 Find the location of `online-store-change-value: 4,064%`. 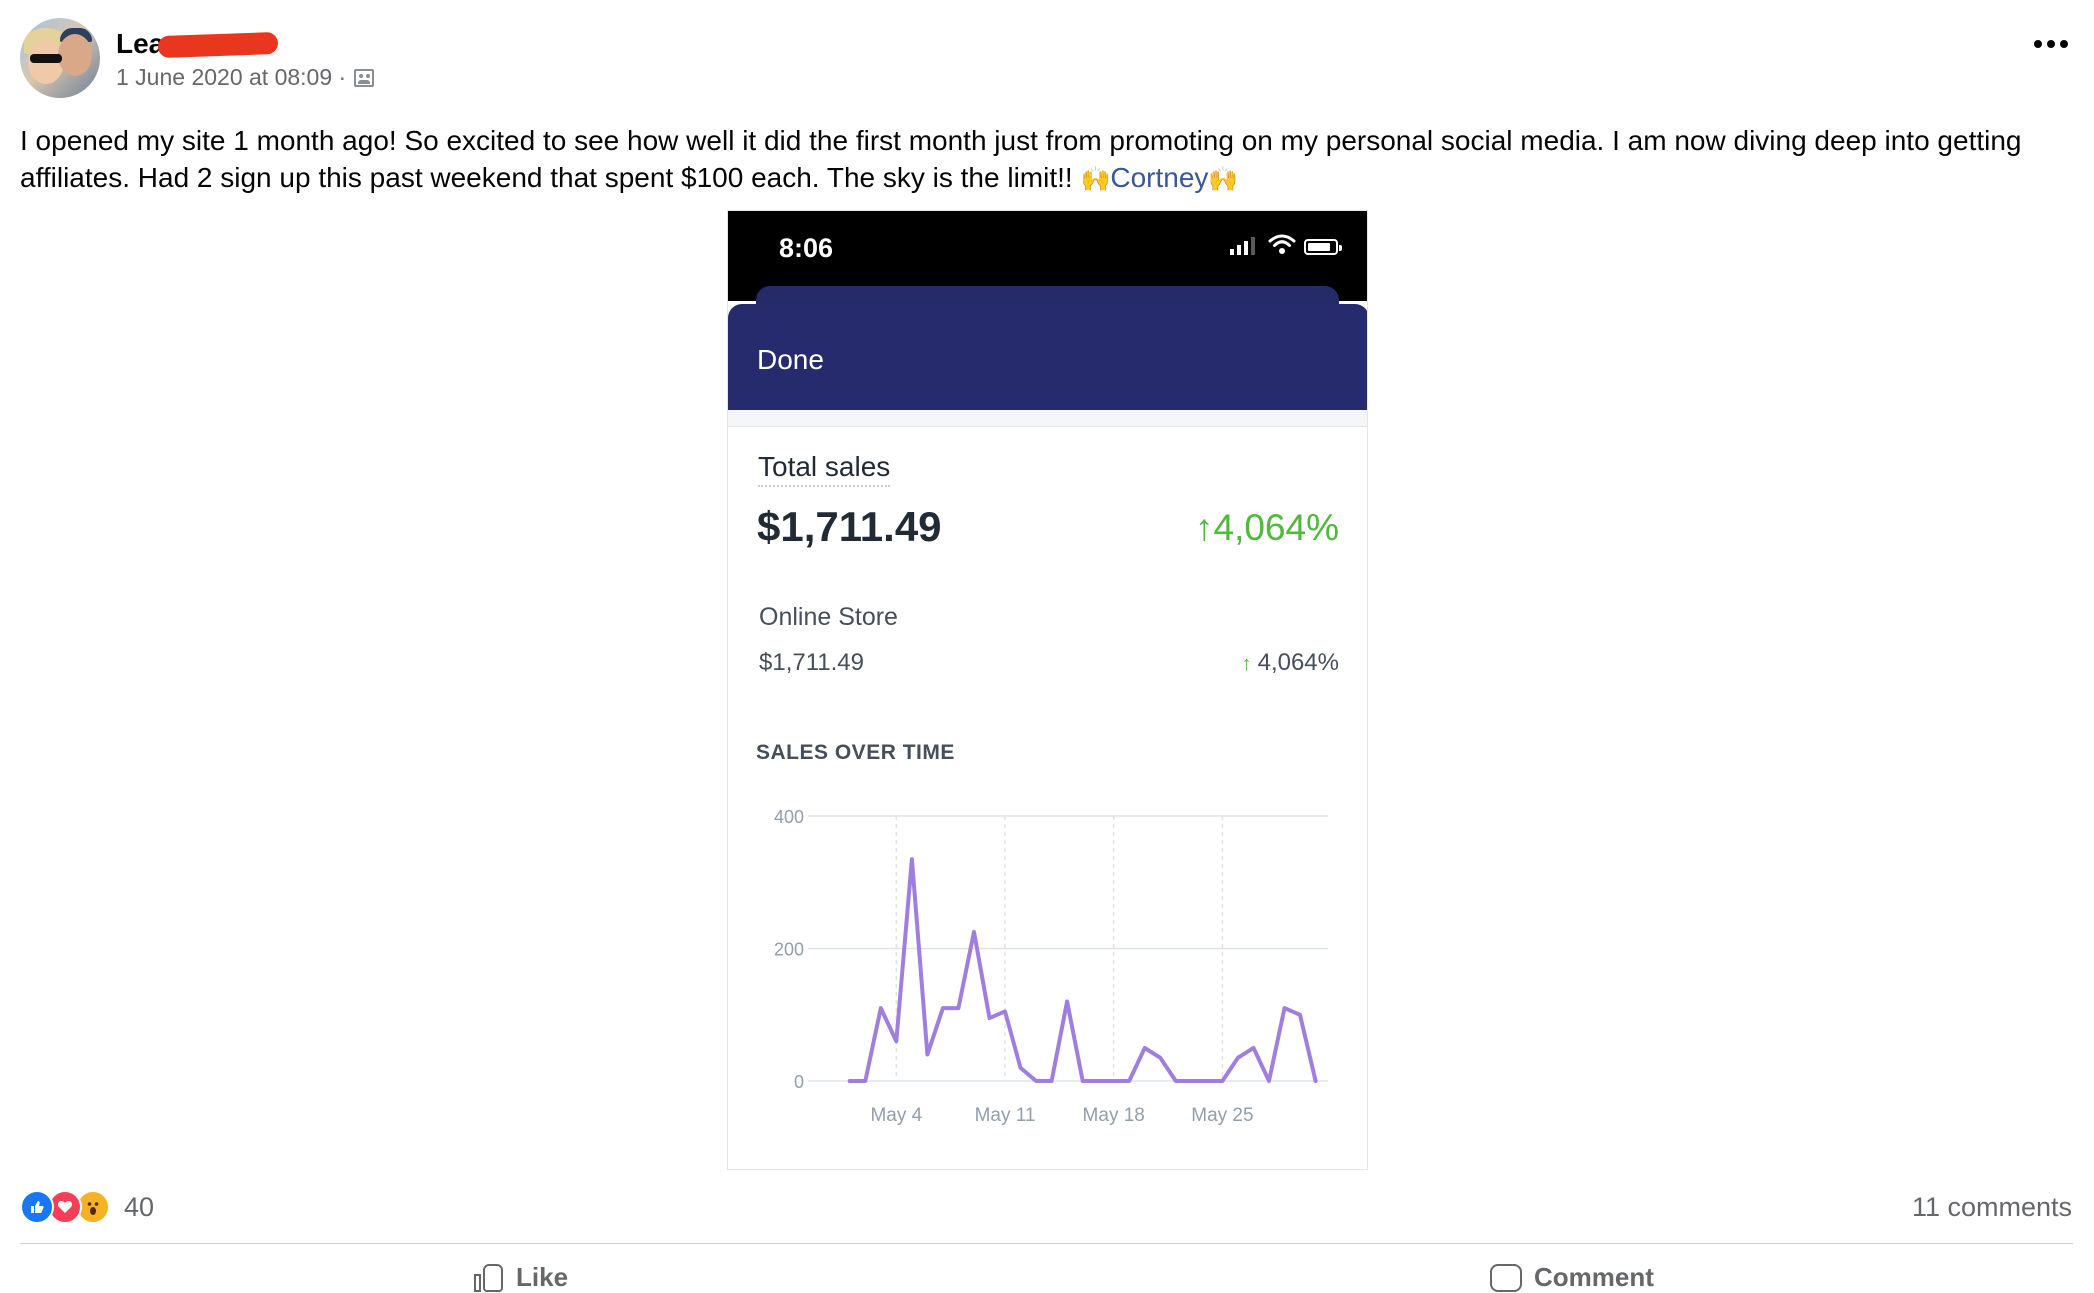

online-store-change-value: 4,064% is located at coordinates (1298, 662).